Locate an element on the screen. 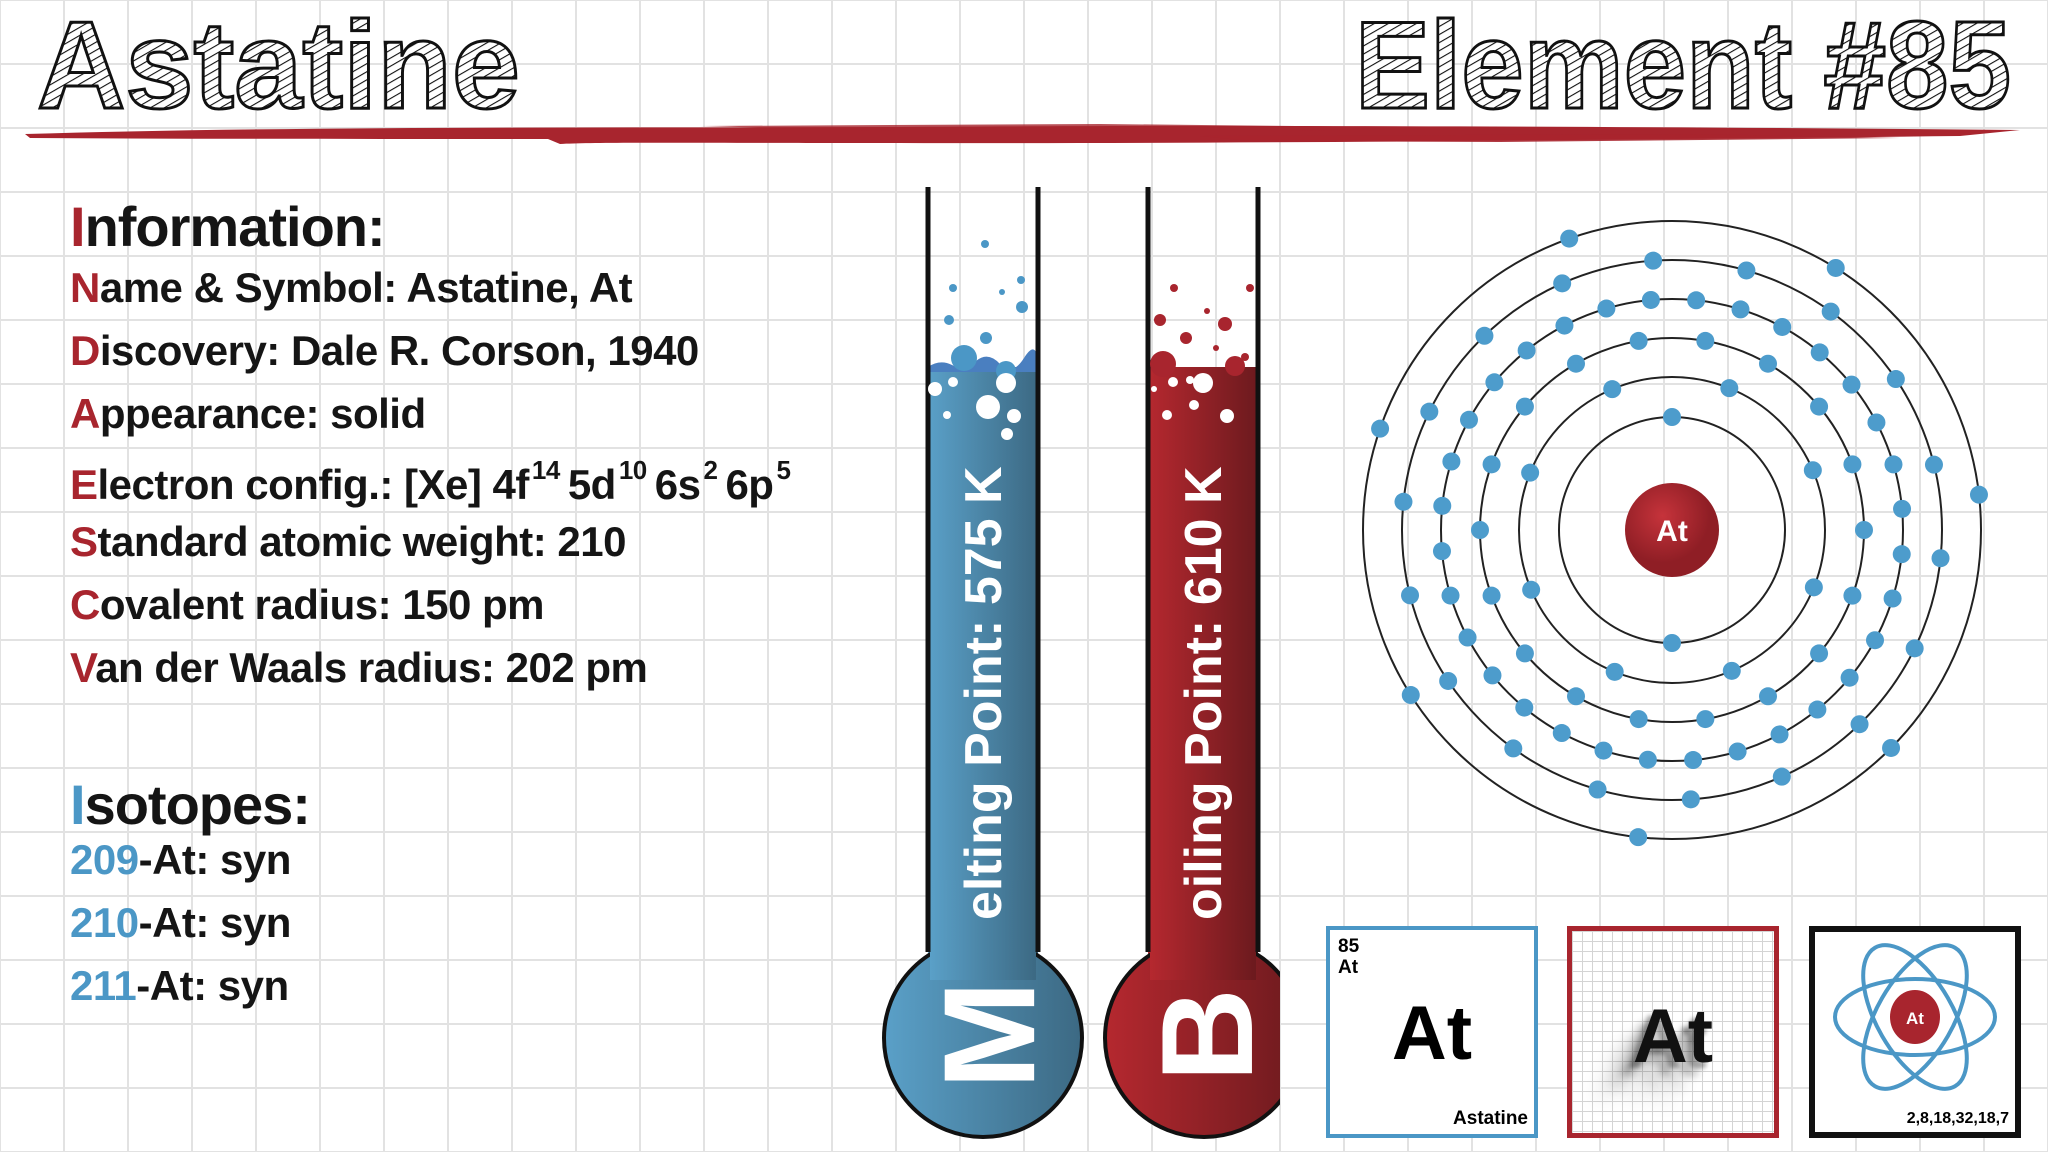 This screenshot has width=2048, height=1152. text: Isotopes: is located at coordinates (190, 804).